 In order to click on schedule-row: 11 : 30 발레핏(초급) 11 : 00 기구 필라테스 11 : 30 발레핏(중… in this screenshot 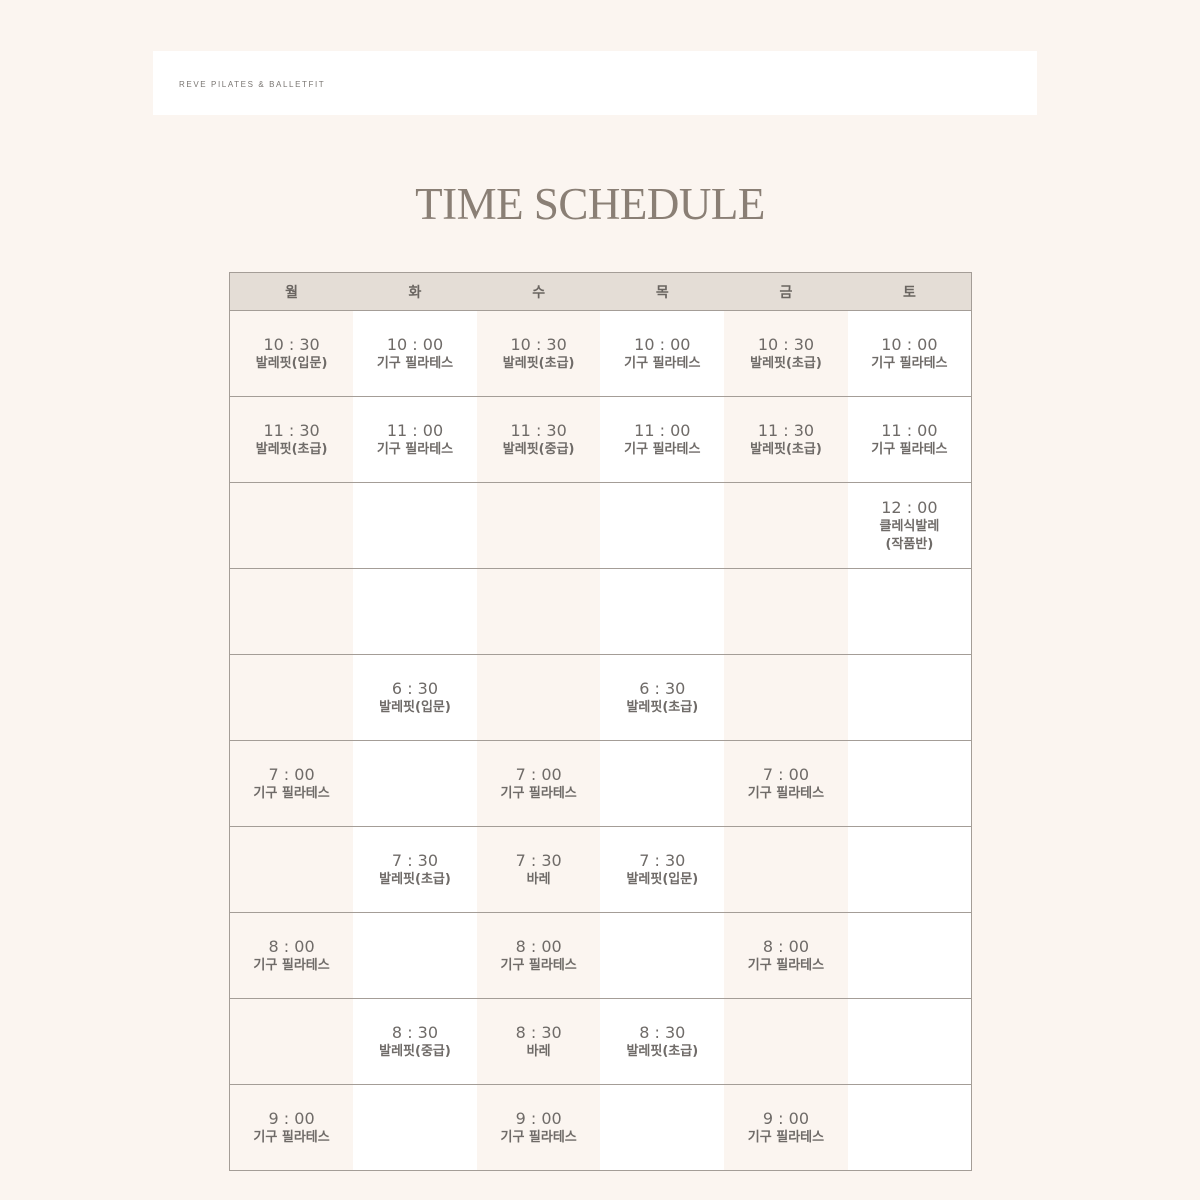, I will do `click(600, 439)`.